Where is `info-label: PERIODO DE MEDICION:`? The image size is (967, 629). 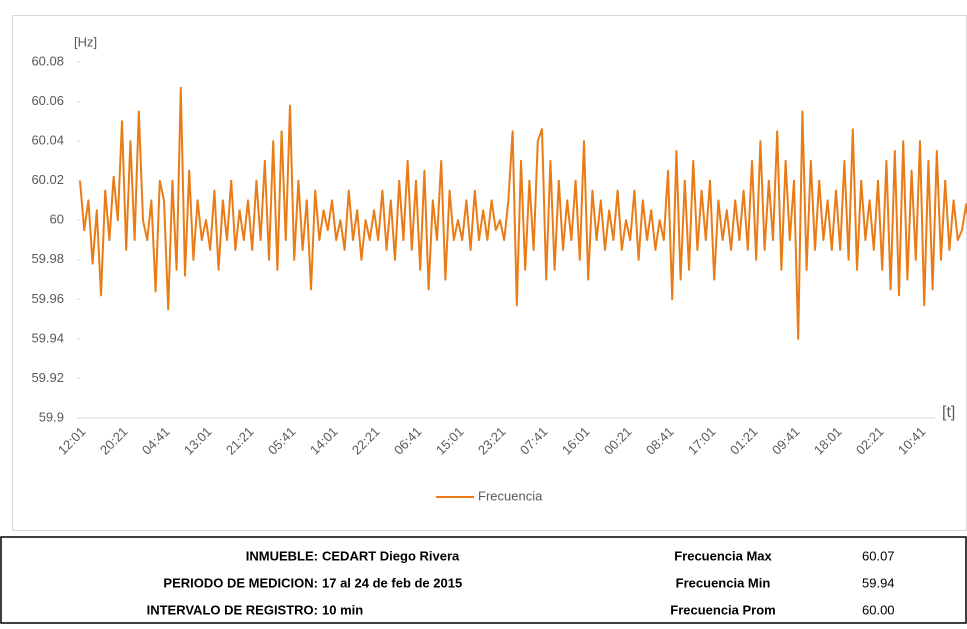
info-label: PERIODO DE MEDICION: is located at coordinates (240, 582).